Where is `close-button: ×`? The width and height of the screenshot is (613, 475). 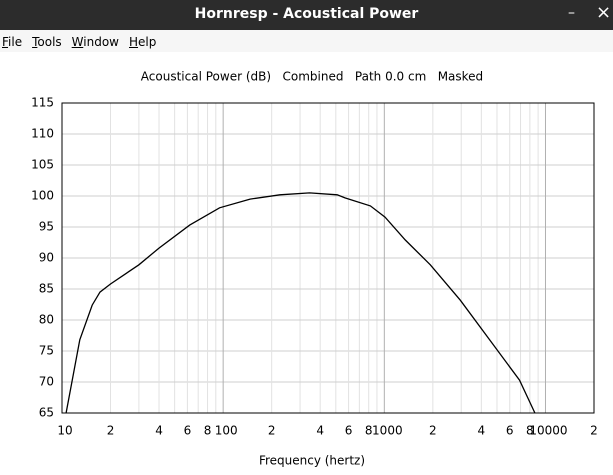
close-button: × is located at coordinates (604, 12).